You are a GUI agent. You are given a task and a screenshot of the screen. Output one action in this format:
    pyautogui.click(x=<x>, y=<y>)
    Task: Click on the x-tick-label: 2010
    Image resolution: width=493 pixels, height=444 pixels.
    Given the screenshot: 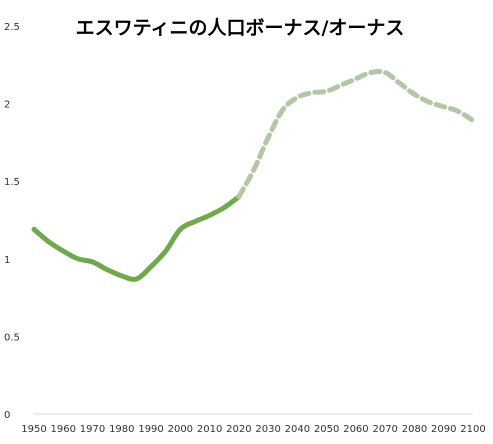 What is the action you would take?
    pyautogui.click(x=209, y=429)
    